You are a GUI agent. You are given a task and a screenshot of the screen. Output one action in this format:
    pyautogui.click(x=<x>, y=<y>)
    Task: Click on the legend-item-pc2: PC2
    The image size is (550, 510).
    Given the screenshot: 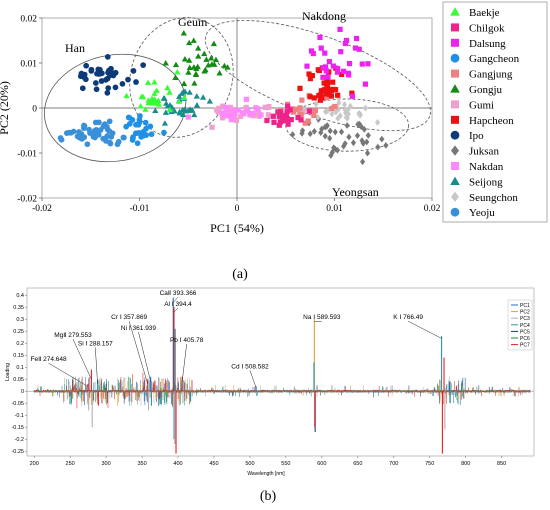 What is the action you would take?
    pyautogui.click(x=520, y=313)
    